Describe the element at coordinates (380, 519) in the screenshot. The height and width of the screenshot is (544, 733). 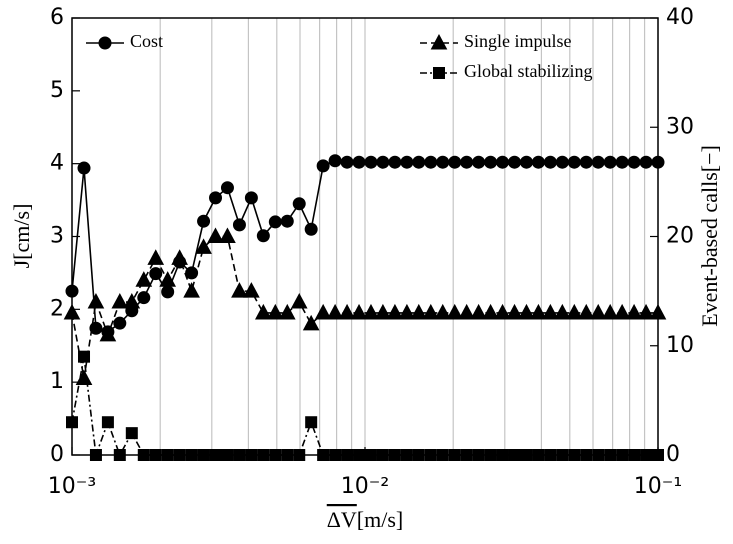
I see `x-label-unit: [m/s]` at that location.